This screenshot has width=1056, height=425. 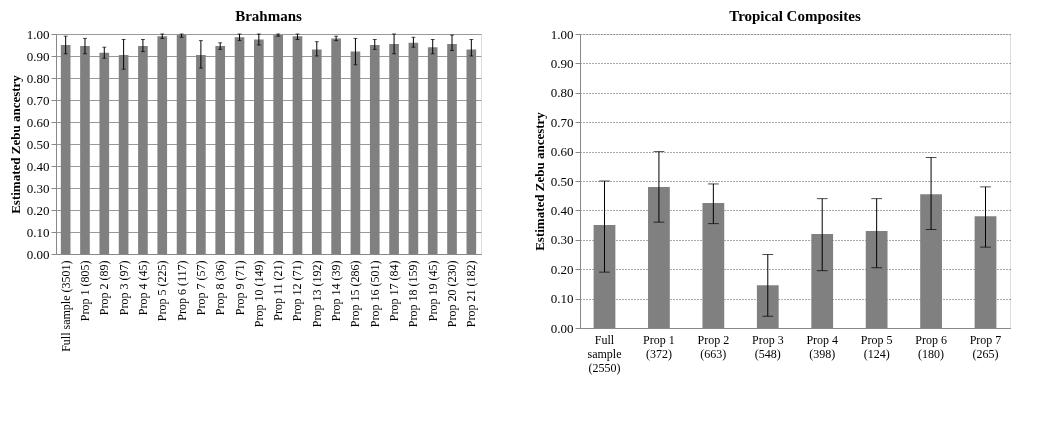 I want to click on x-tick-label: Prop 7 (57), so click(x=200, y=288).